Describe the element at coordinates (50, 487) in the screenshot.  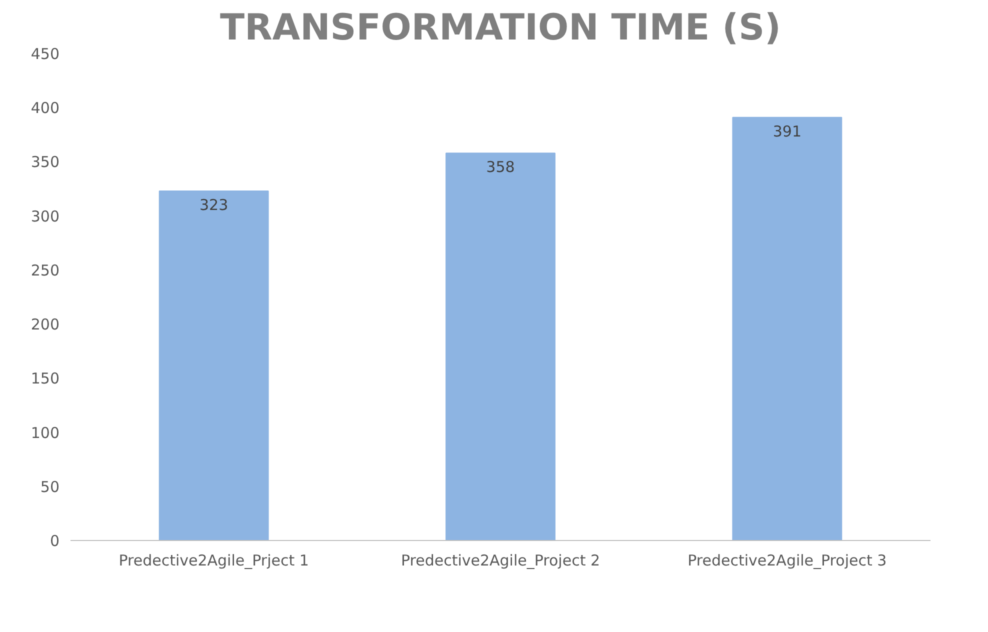
I see `y-tick-label: 50` at that location.